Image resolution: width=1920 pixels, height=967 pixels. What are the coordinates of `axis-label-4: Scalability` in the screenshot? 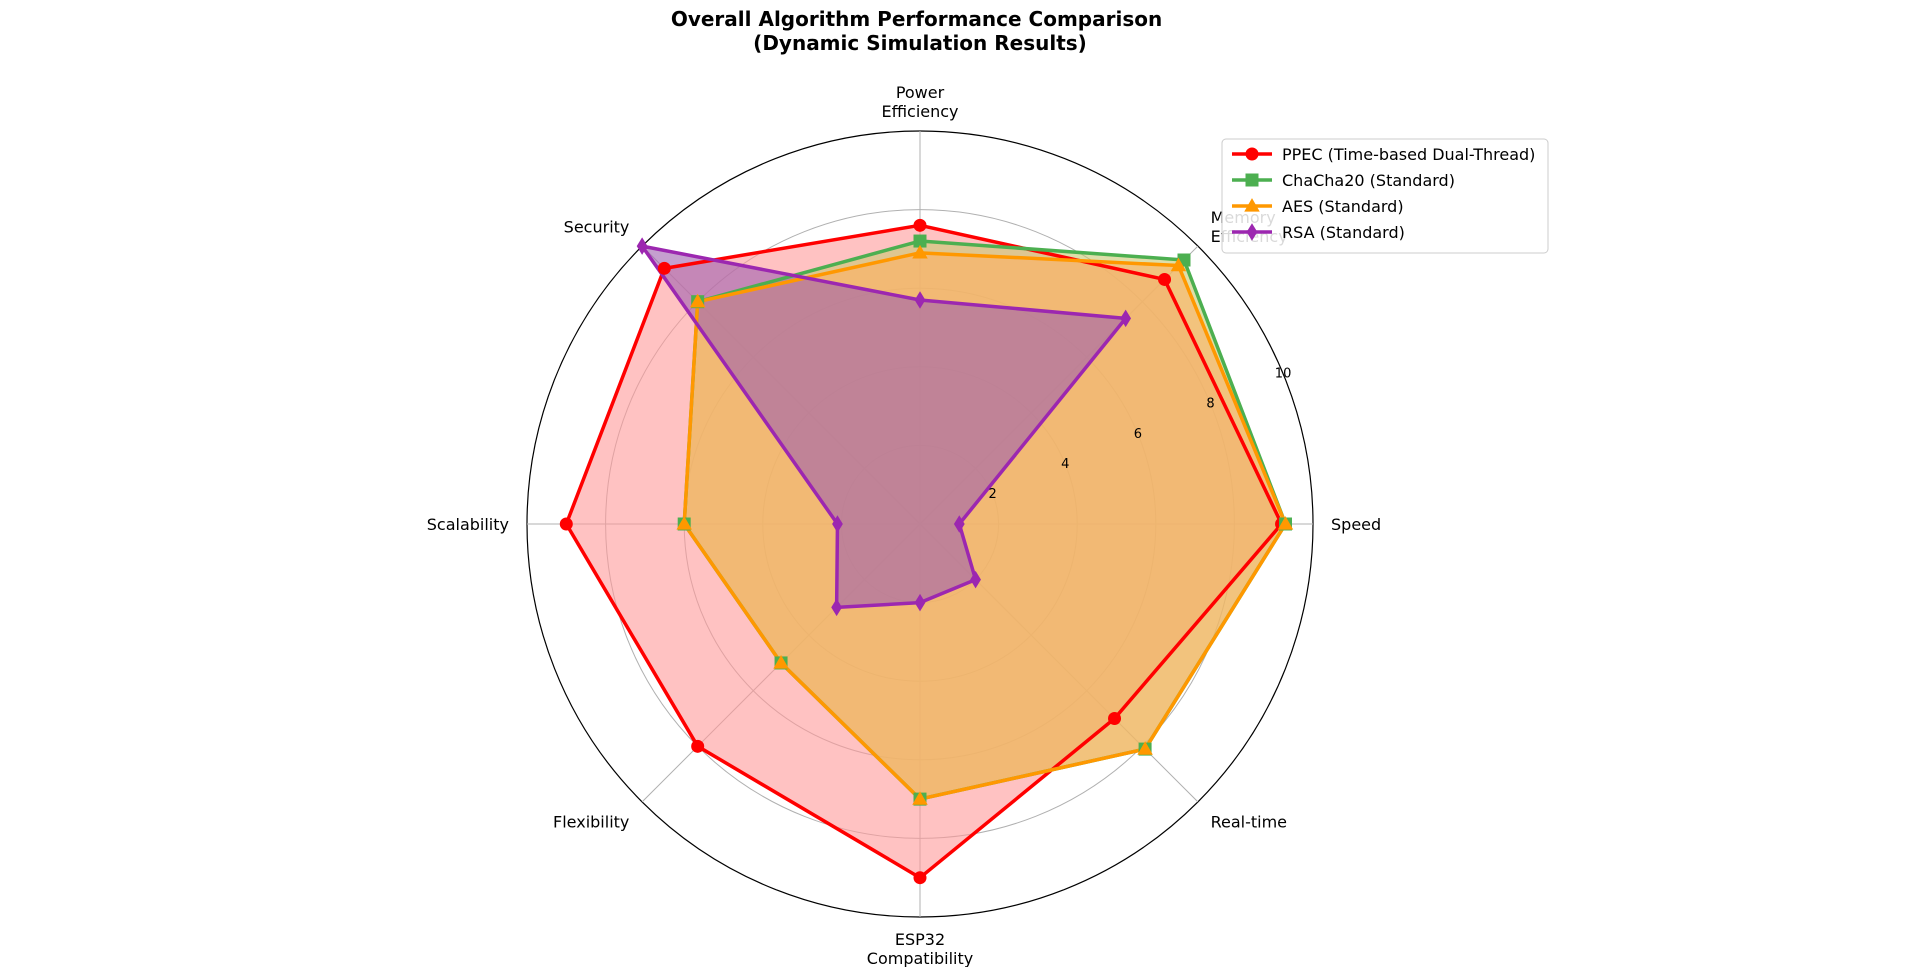 It's located at (468, 524).